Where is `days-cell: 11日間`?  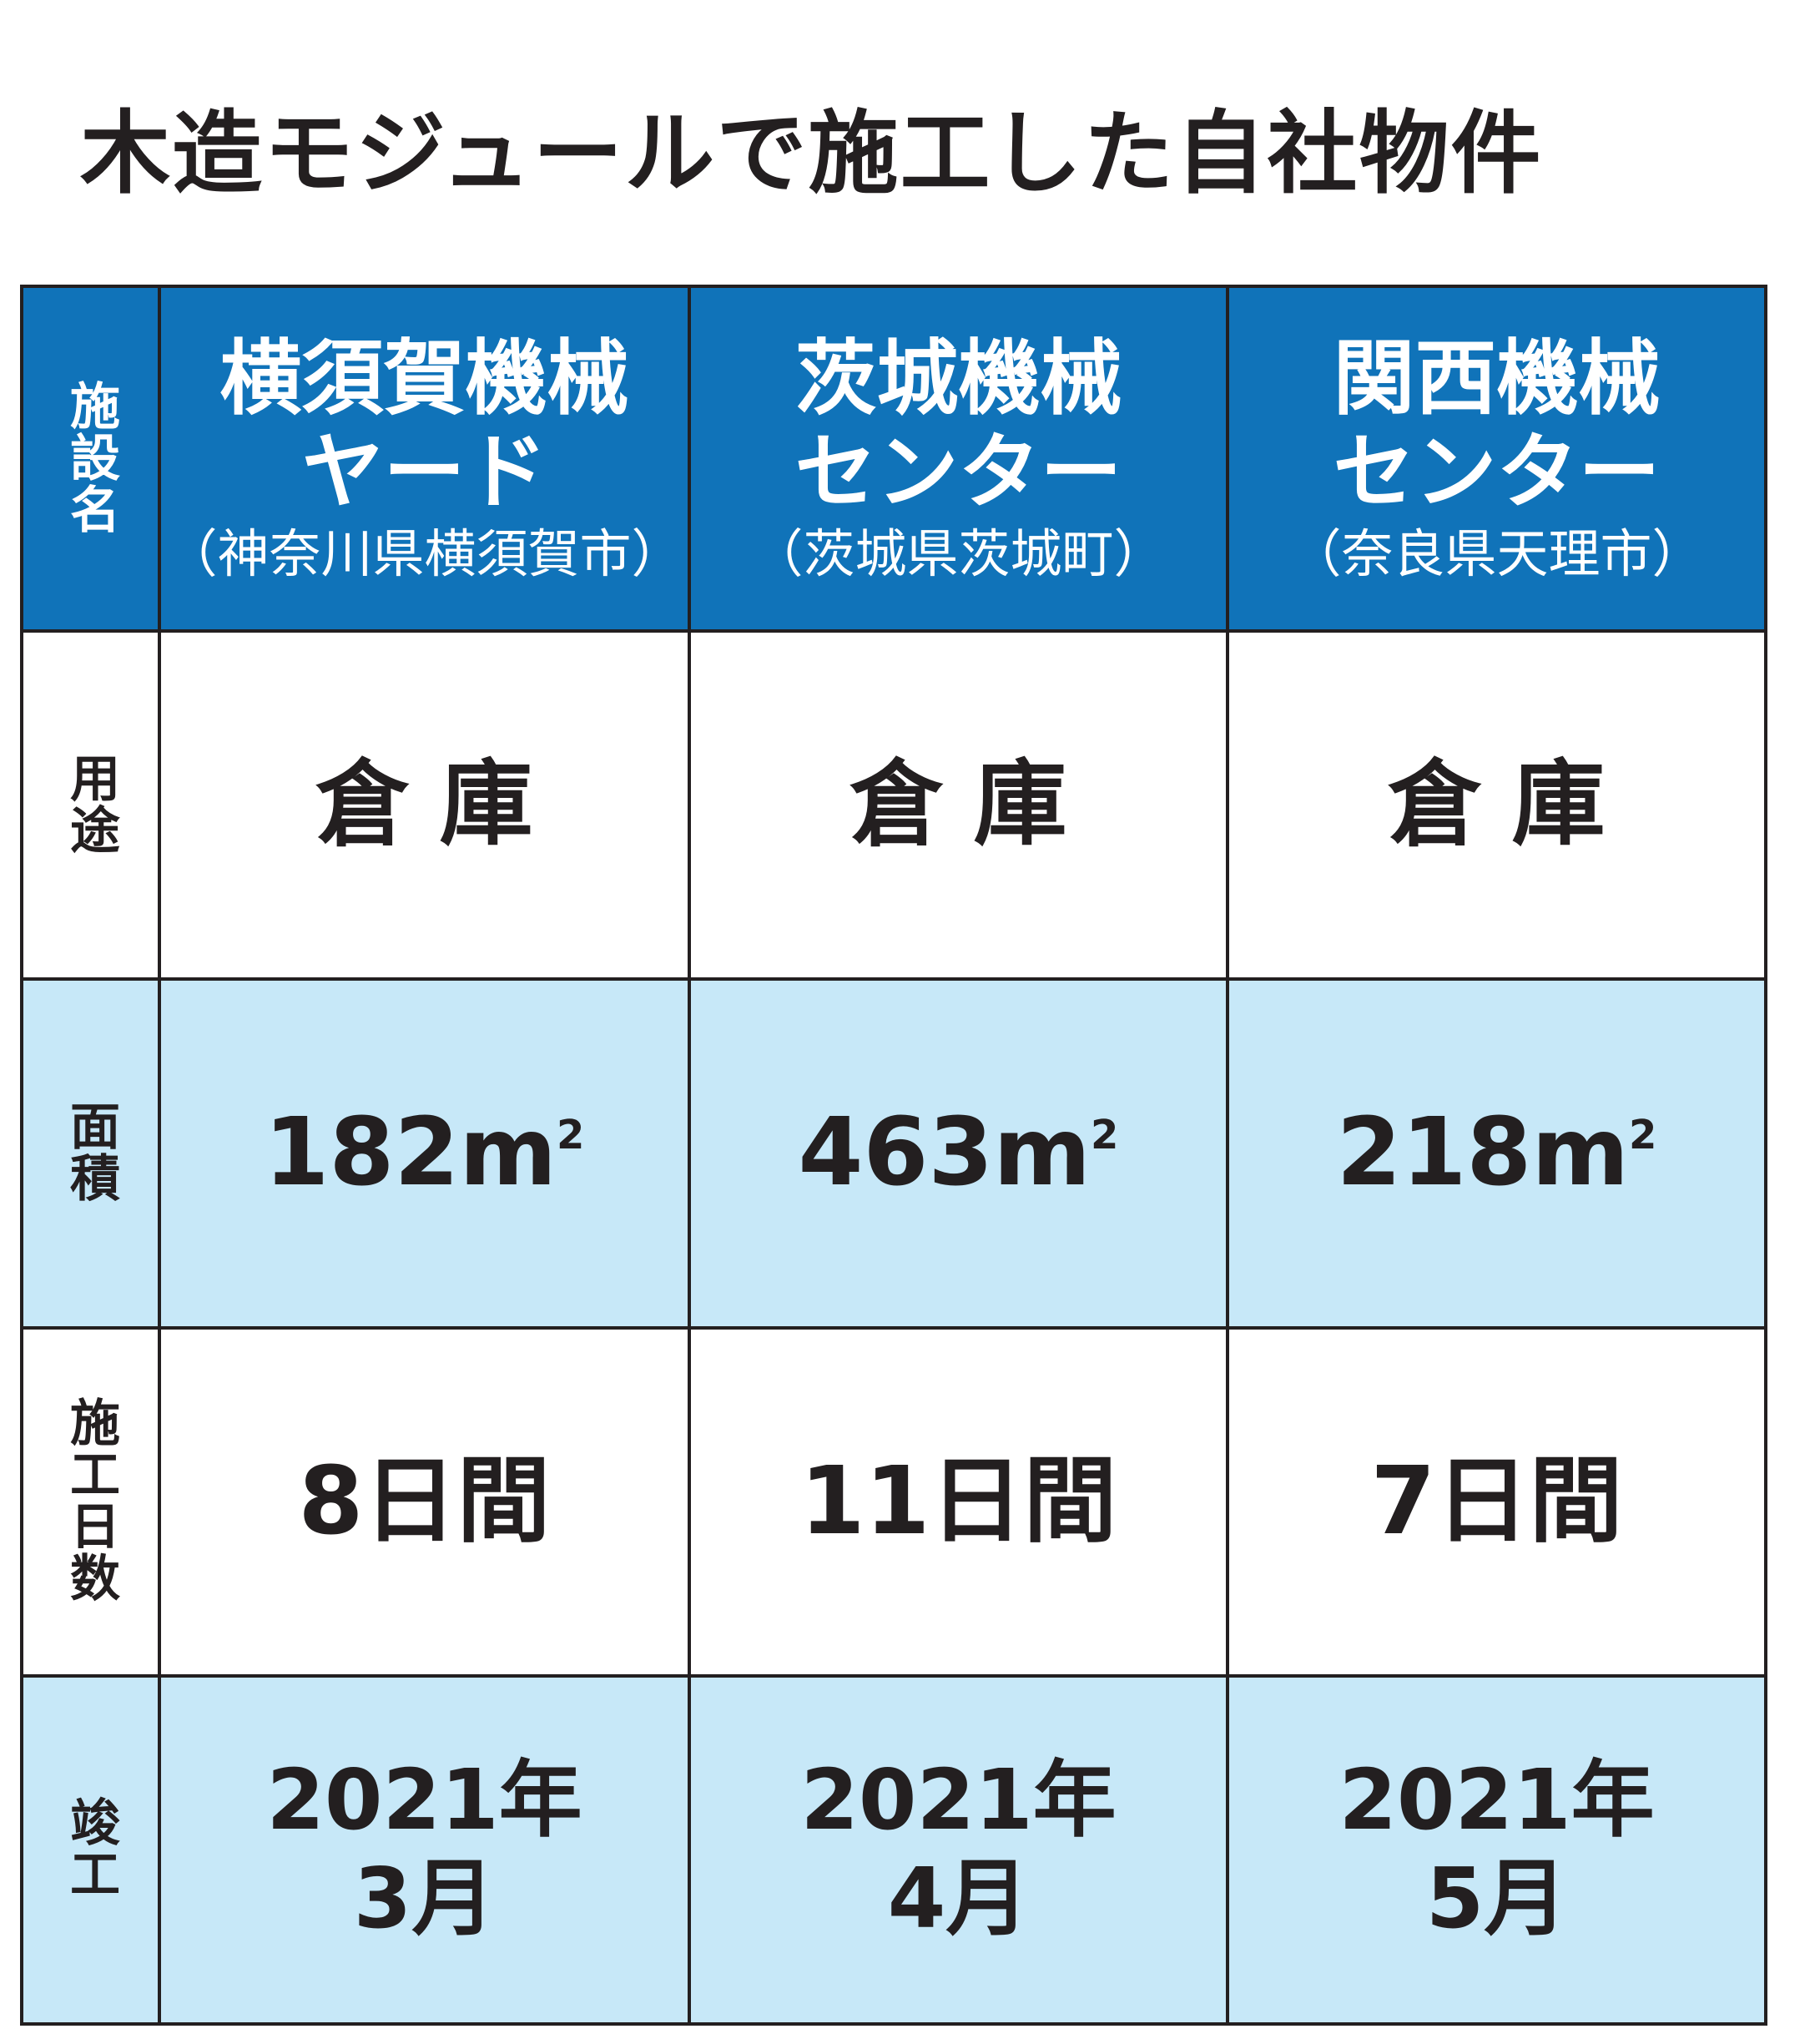 days-cell: 11日間 is located at coordinates (959, 1501).